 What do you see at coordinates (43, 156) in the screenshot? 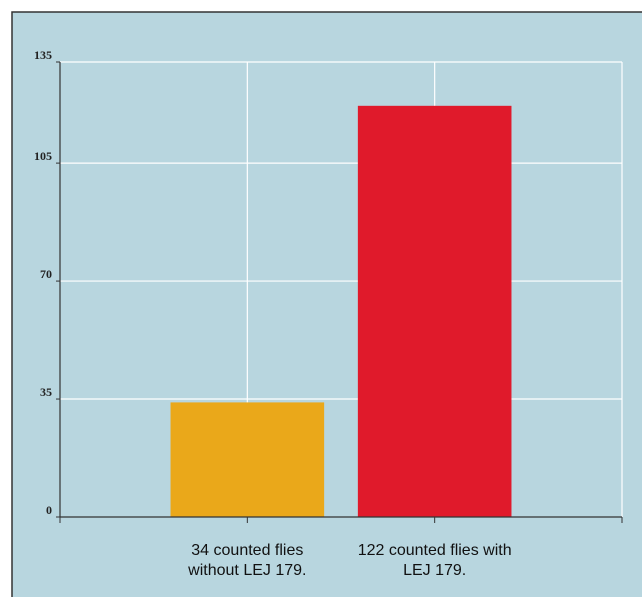
I see `y-tick-label: 105` at bounding box center [43, 156].